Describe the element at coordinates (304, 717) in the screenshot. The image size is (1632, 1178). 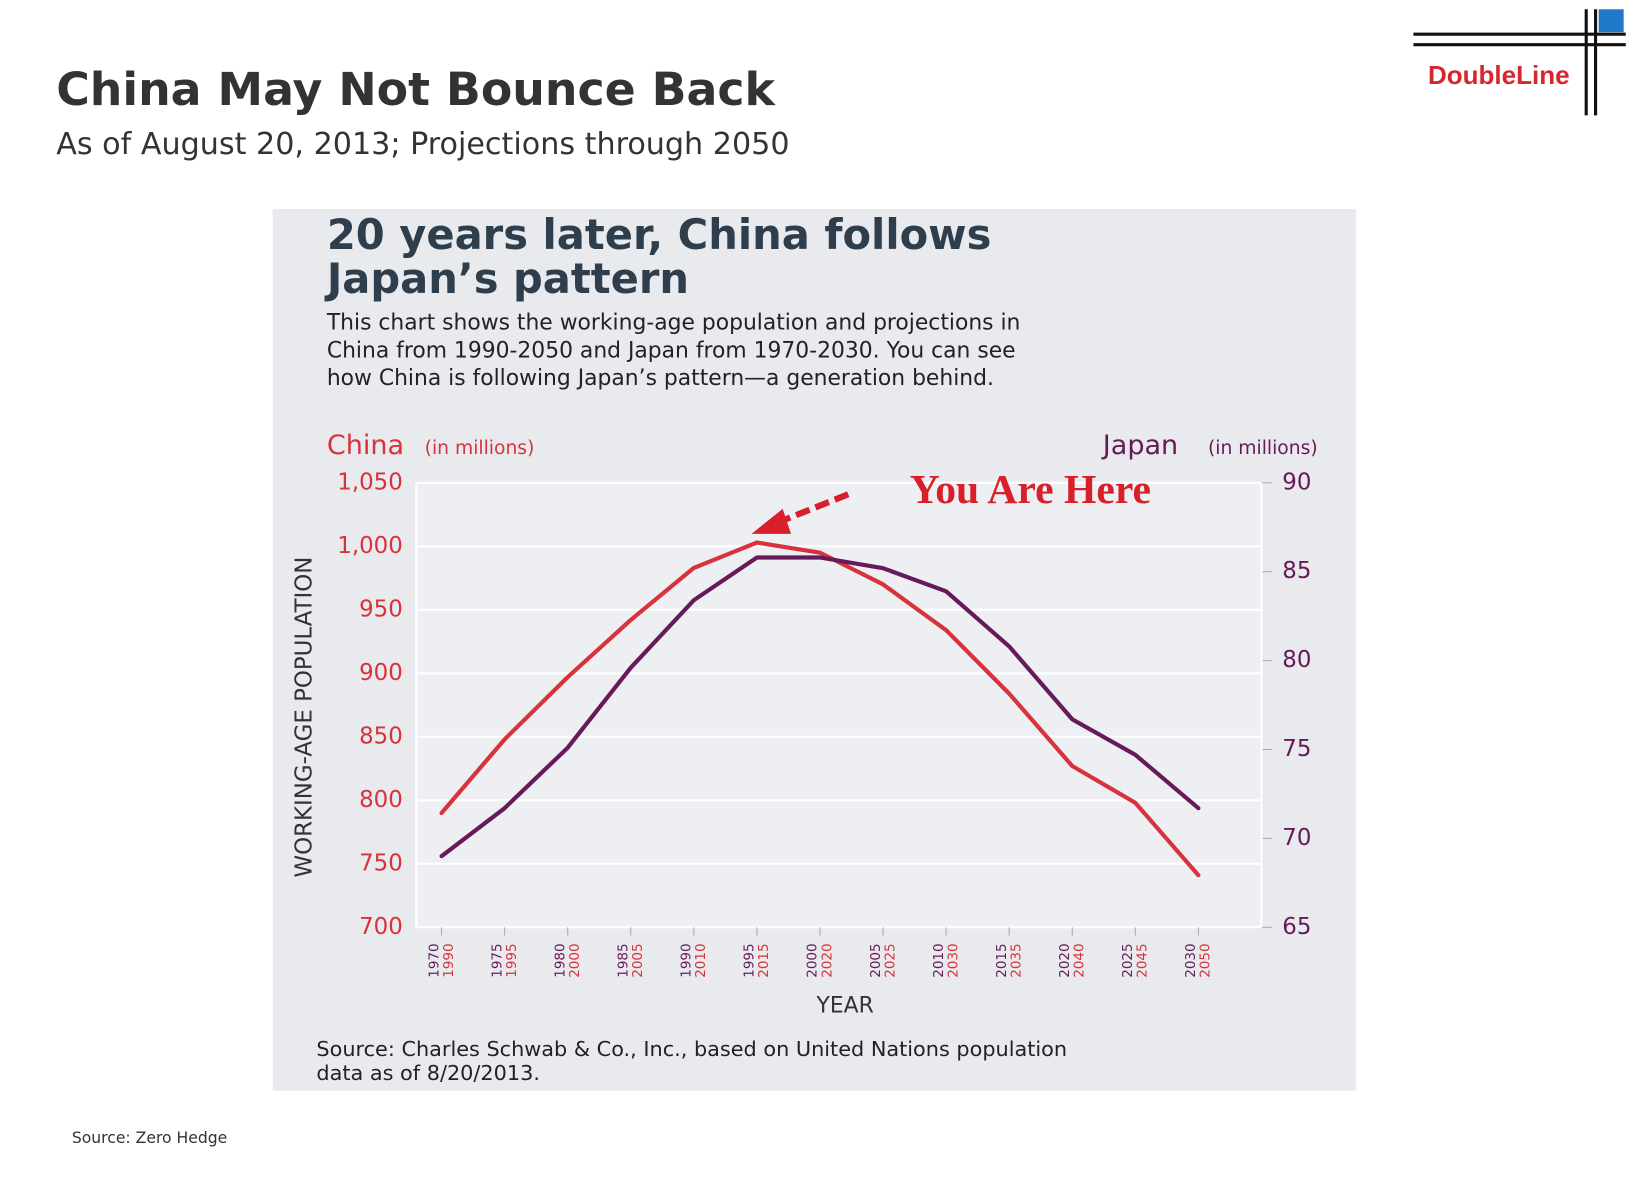
I see `y-axis-title: WORKING-AGE POPULATION` at that location.